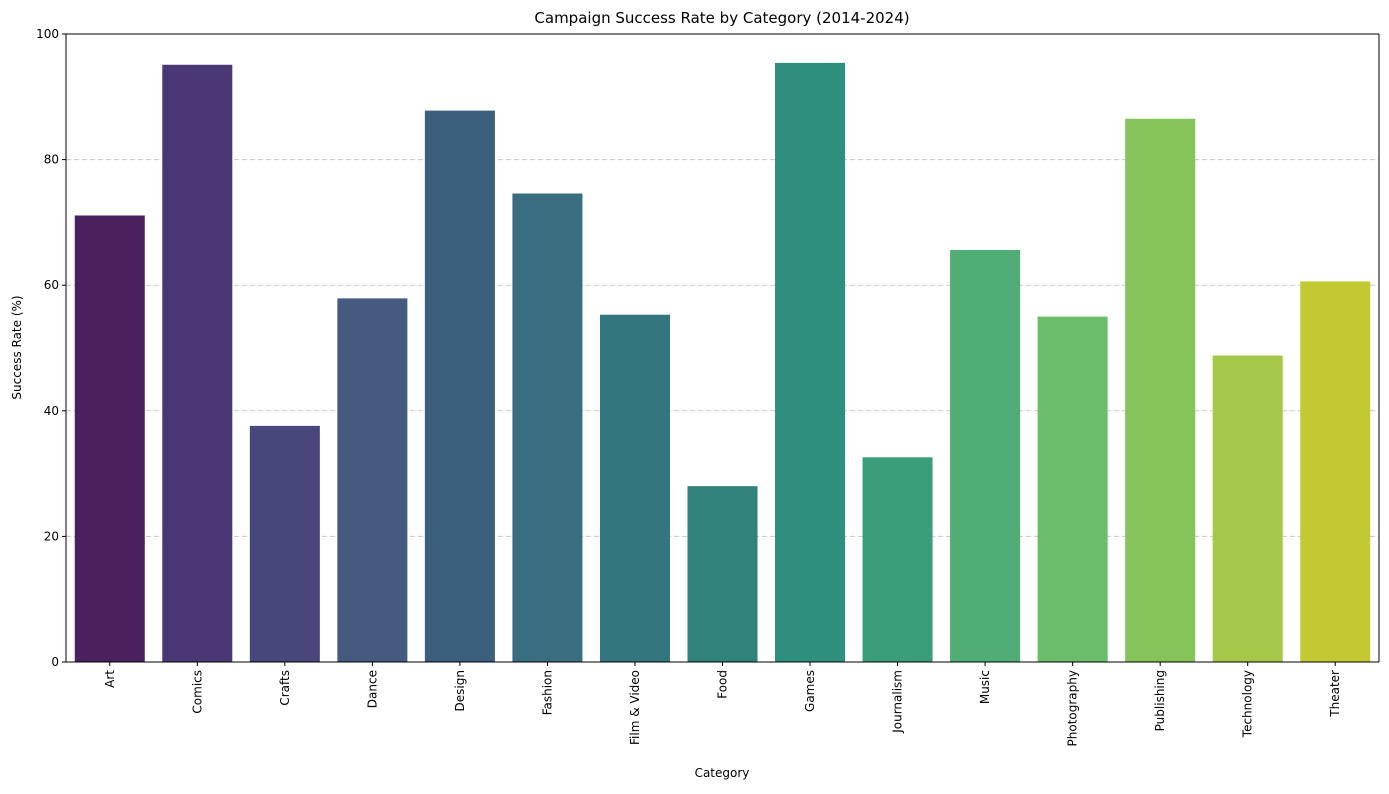 The image size is (1389, 794). What do you see at coordinates (722, 773) in the screenshot?
I see `x-axis-label: Category` at bounding box center [722, 773].